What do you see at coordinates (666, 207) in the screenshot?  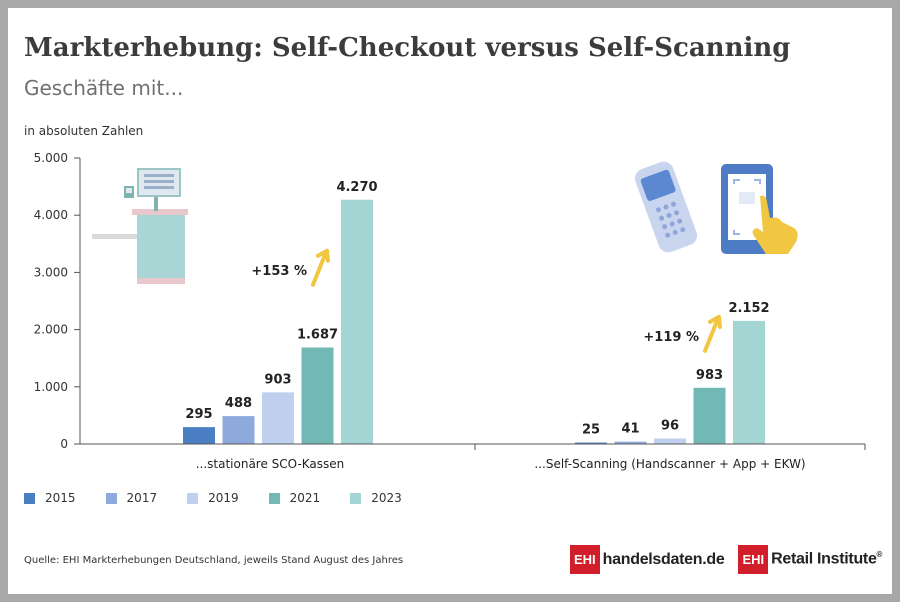 I see `handscanner-icon` at bounding box center [666, 207].